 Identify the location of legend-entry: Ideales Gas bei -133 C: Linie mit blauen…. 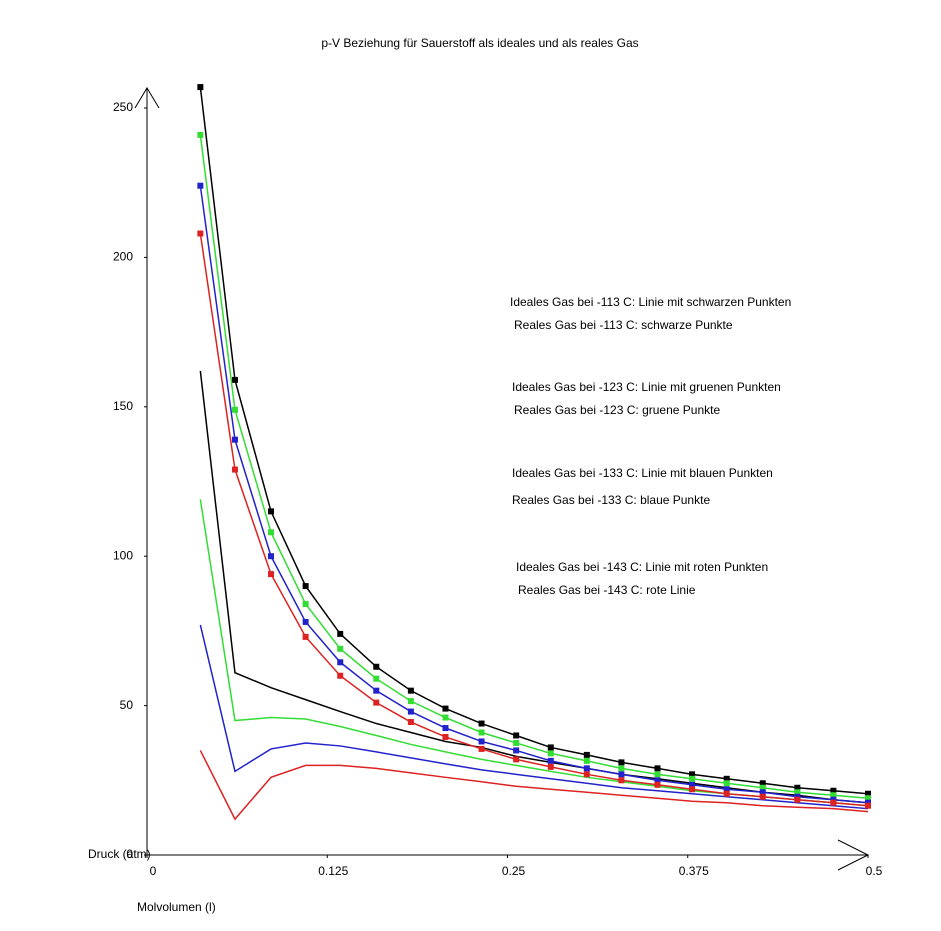
(642, 473).